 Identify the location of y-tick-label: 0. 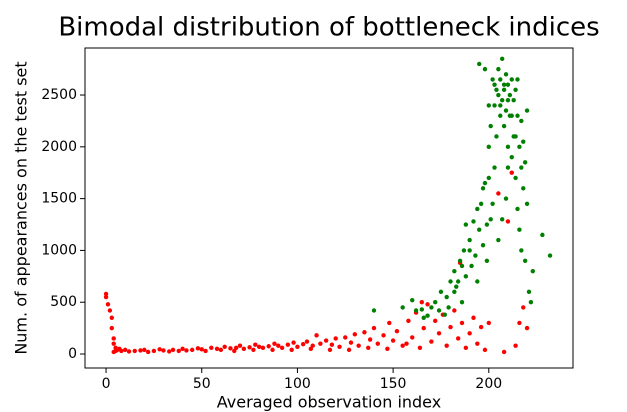
(72, 354).